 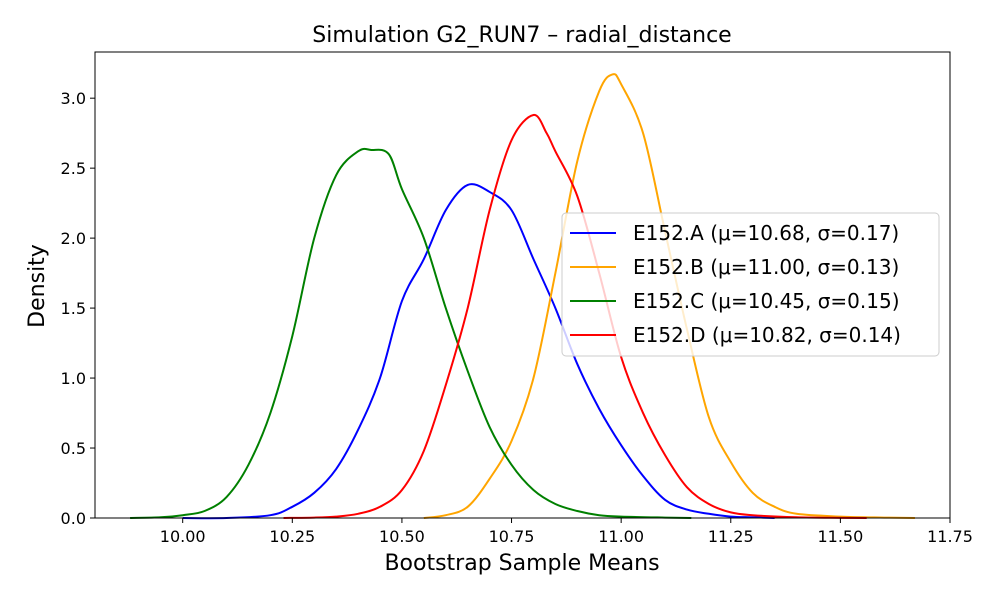 I want to click on x-tick-label: 10.00, so click(x=183, y=536).